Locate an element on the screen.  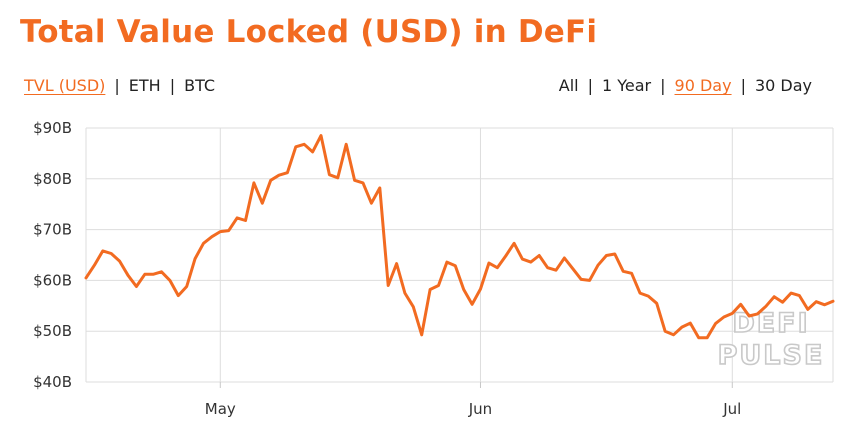
range-option-1-year: 1 Year is located at coordinates (626, 85).